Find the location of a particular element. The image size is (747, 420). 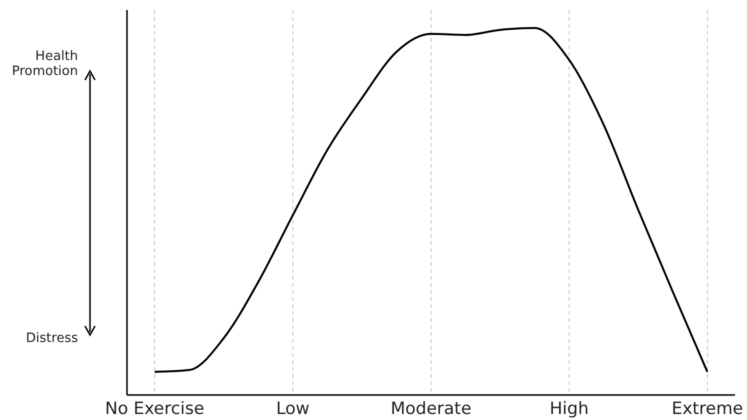

x-tick-label: Low is located at coordinates (293, 409).